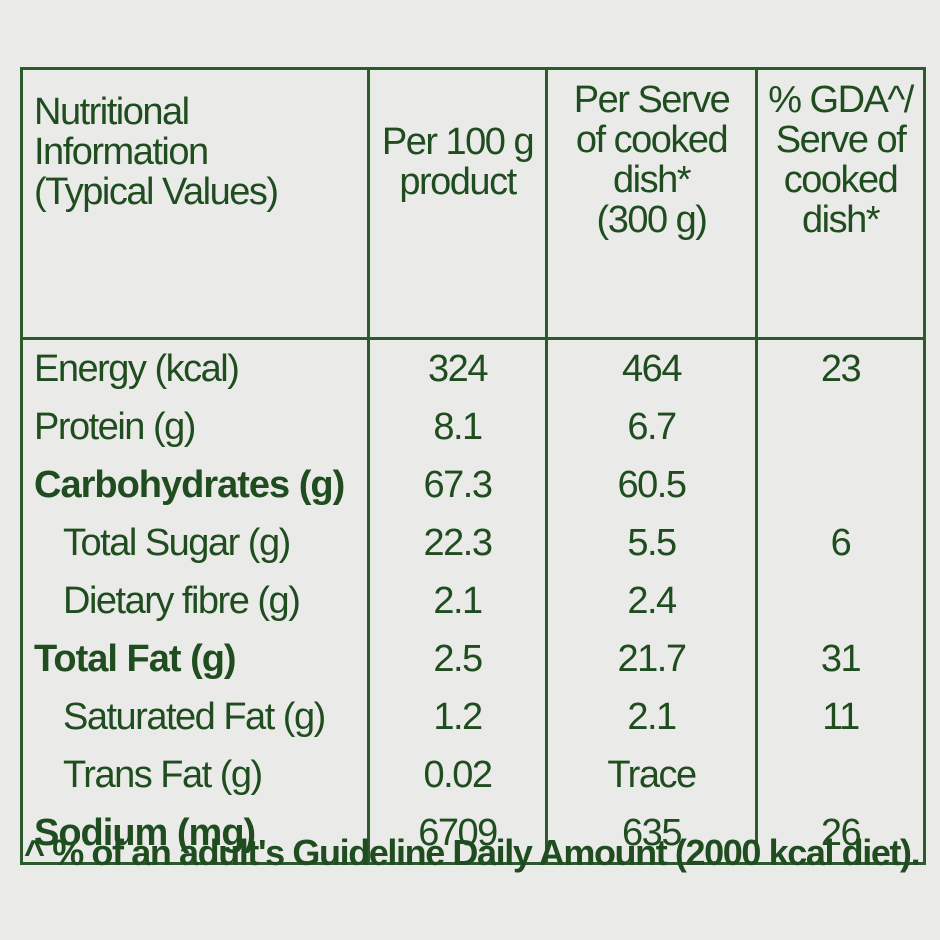  Describe the element at coordinates (651, 601) in the screenshot. I see `cell-per-serve: 2.4` at that location.